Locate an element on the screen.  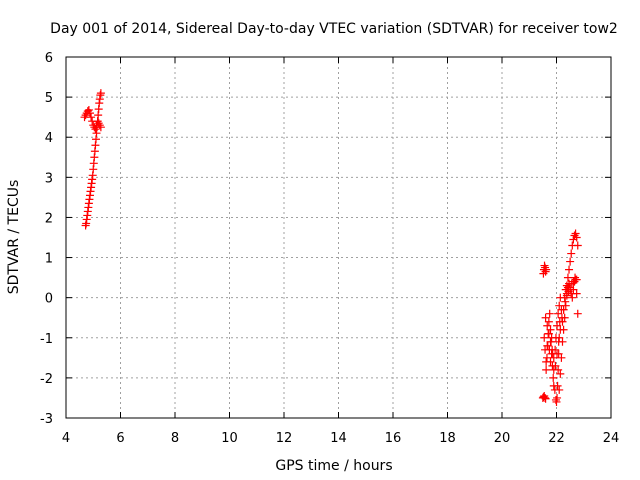
x-tick-labels: 4 6 8 10 12 14 16 18 20 22 24 is located at coordinates (340, 438).